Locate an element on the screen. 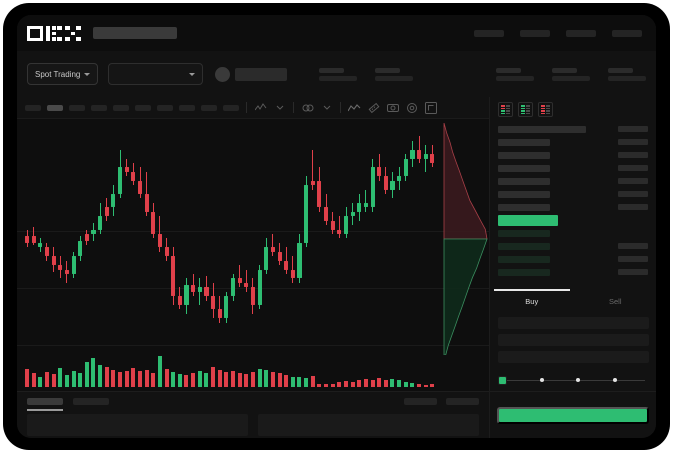 This screenshot has width=673, height=453. order-amount-field is located at coordinates (573, 340).